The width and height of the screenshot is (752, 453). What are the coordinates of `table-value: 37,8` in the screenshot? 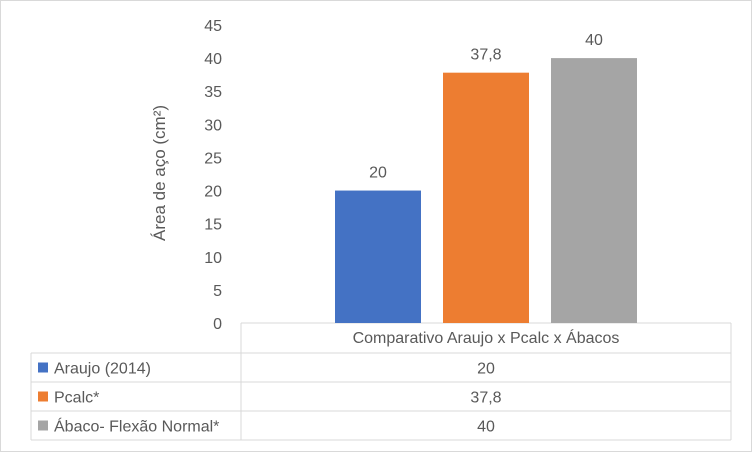 It's located at (485, 398).